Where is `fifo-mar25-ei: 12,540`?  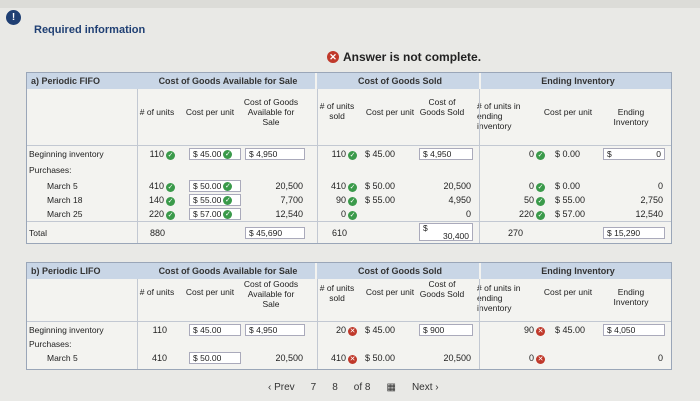
fifo-mar25-ei: 12,540 is located at coordinates (649, 214).